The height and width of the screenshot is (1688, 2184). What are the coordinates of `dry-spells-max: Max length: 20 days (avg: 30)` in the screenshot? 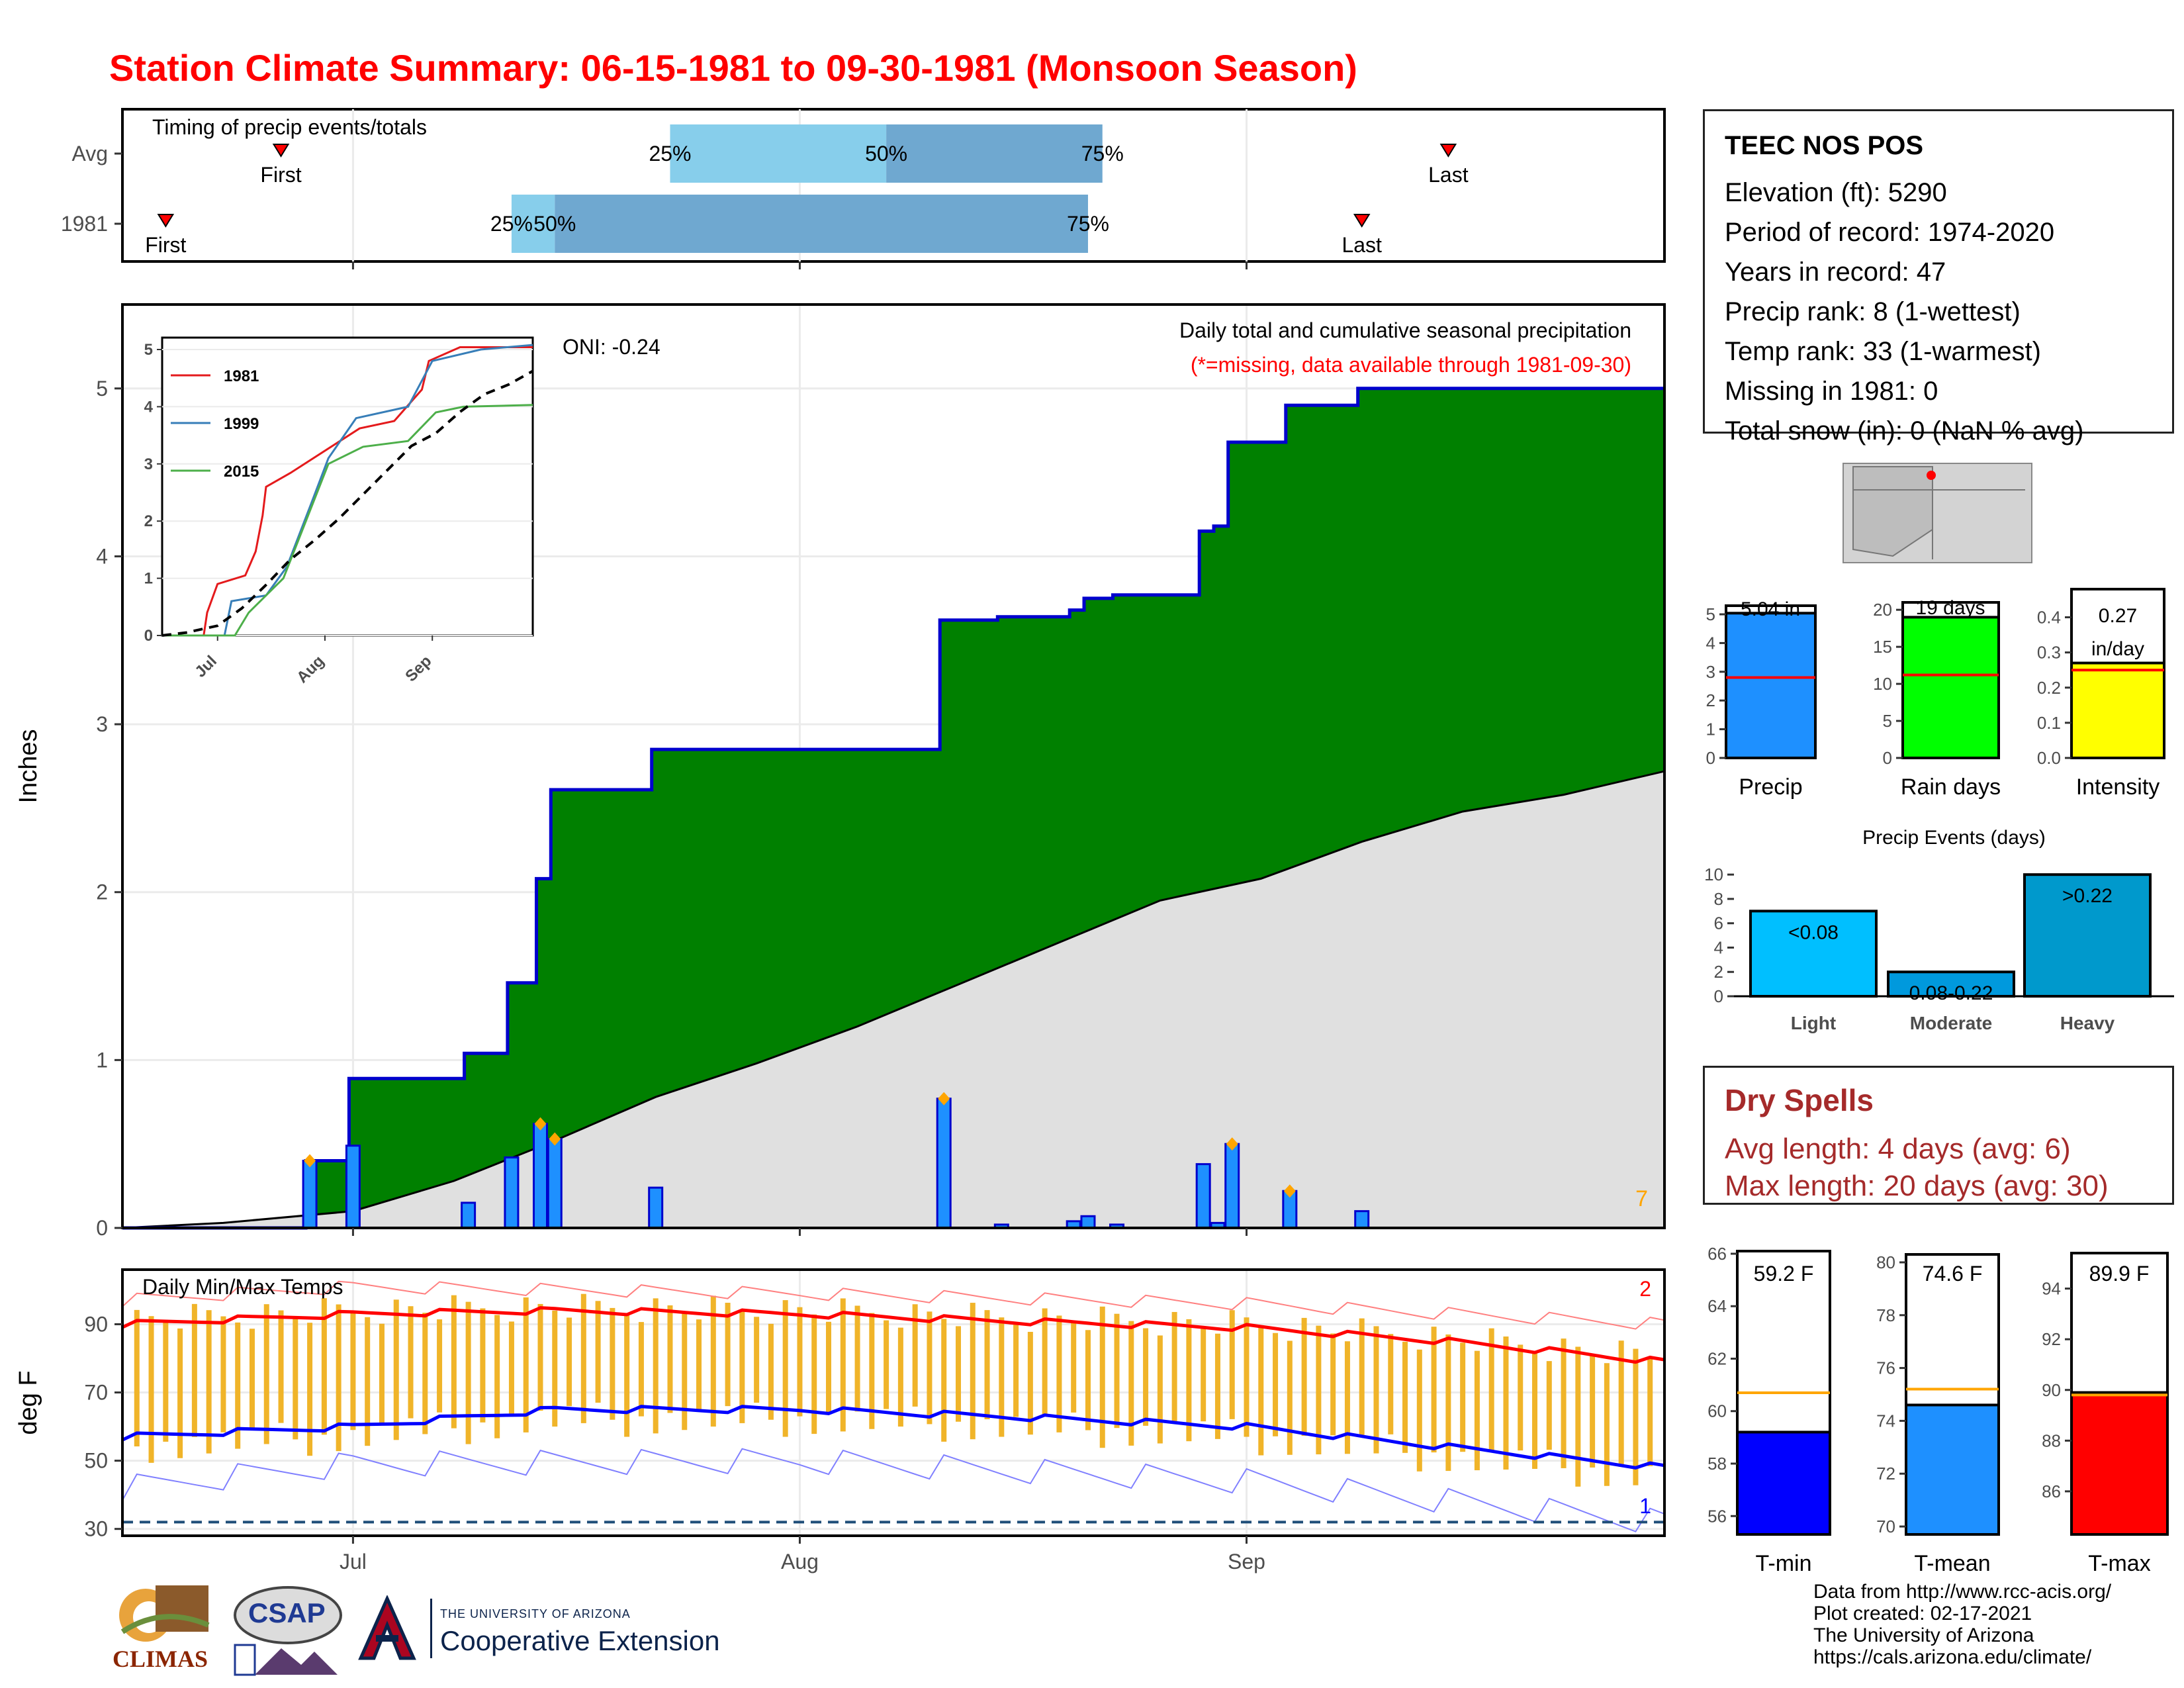 It's located at (1917, 1186).